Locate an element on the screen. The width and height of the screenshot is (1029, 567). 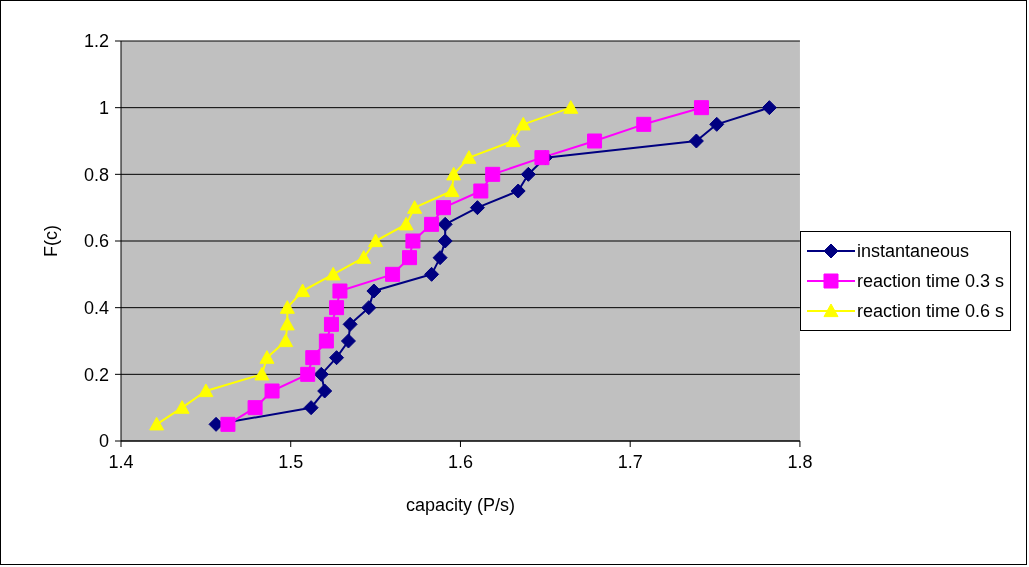
y-tick-label: 0.4 is located at coordinates (96, 308).